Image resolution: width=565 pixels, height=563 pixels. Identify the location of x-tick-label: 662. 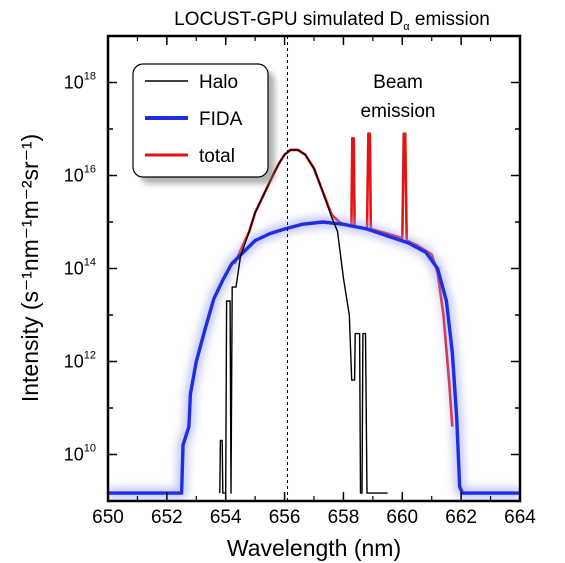
(461, 517).